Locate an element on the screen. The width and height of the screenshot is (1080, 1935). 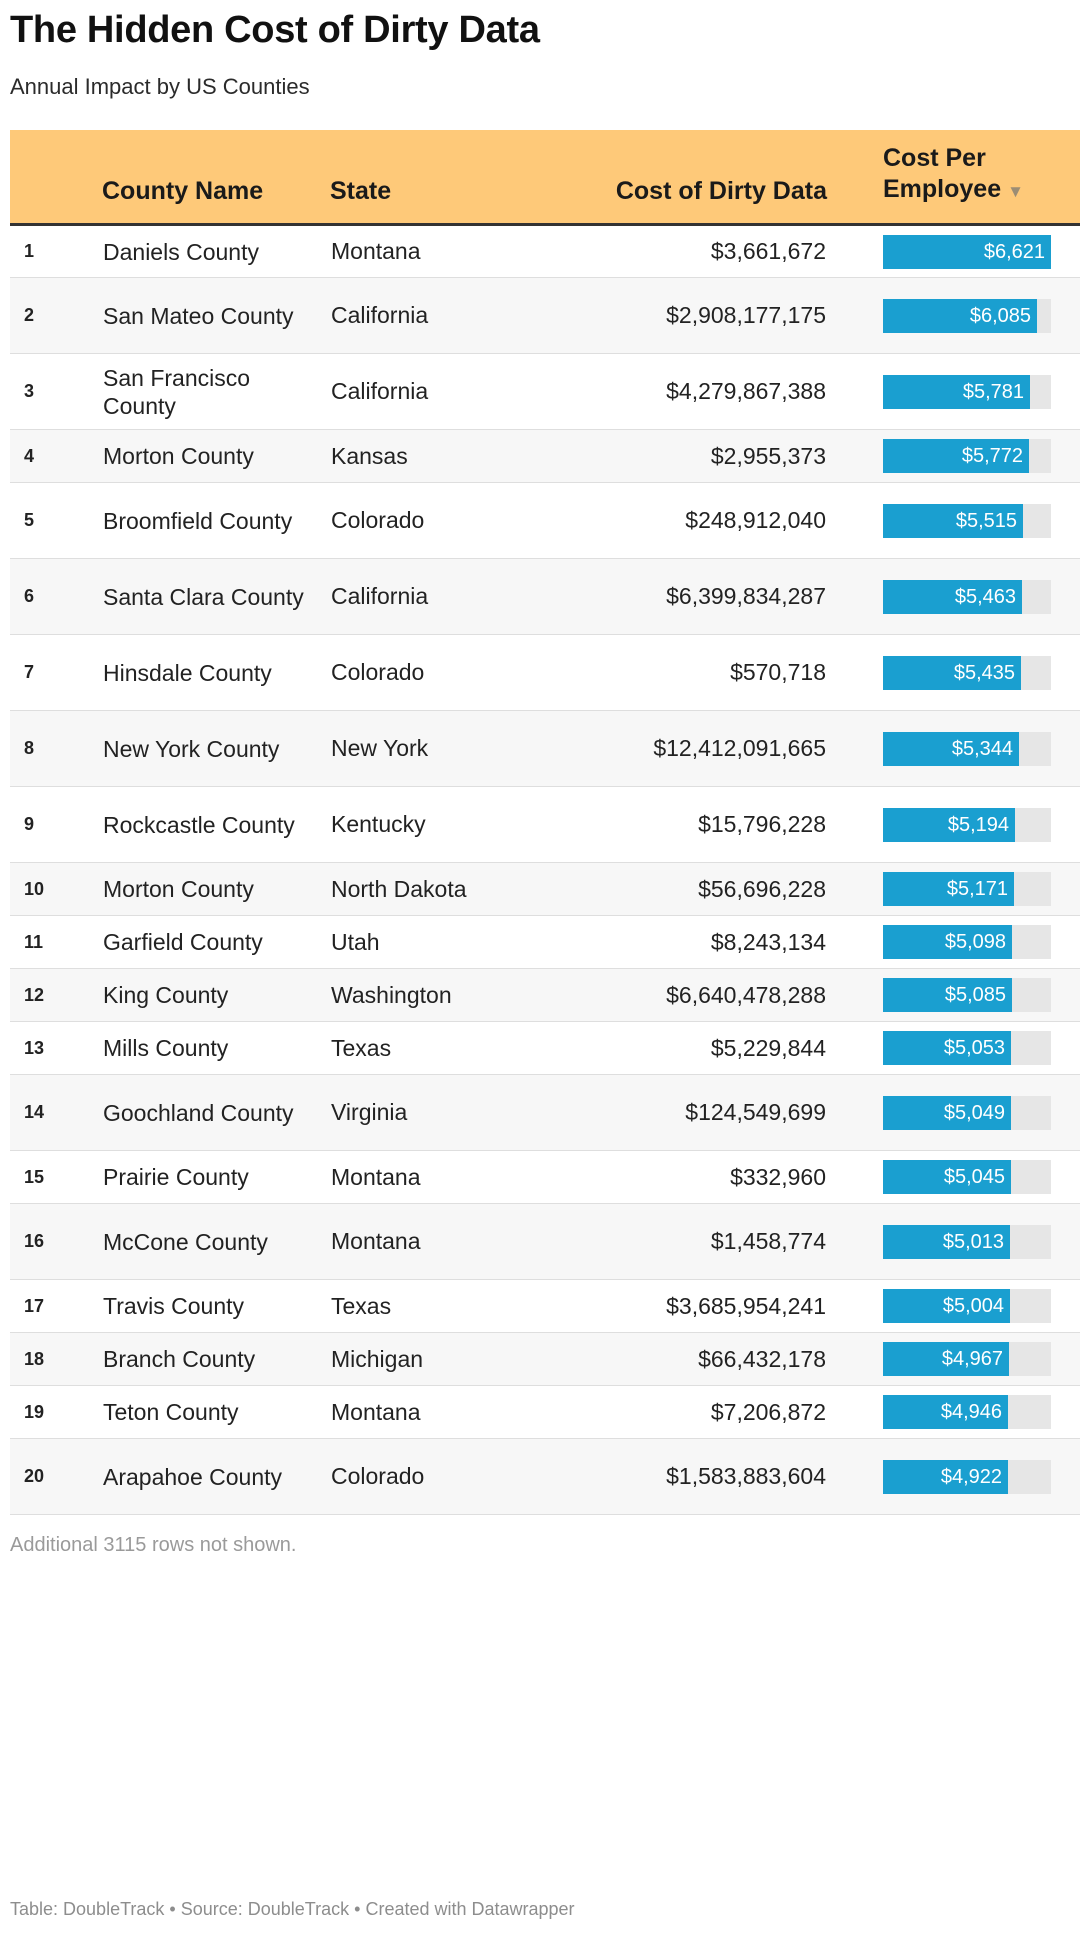
bar-track: $5,085 is located at coordinates (967, 995).